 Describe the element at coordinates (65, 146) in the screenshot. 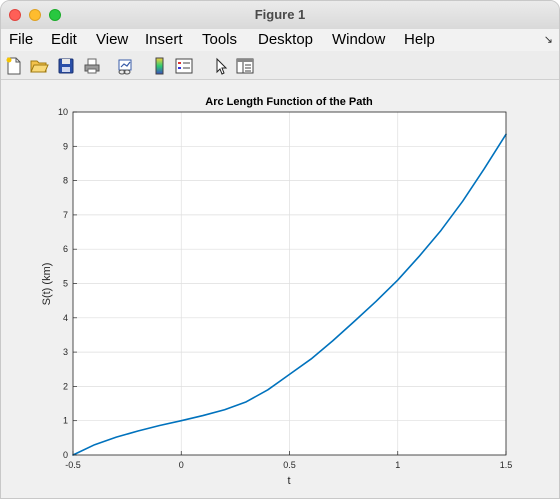

I see `y-tick-label: 9` at that location.